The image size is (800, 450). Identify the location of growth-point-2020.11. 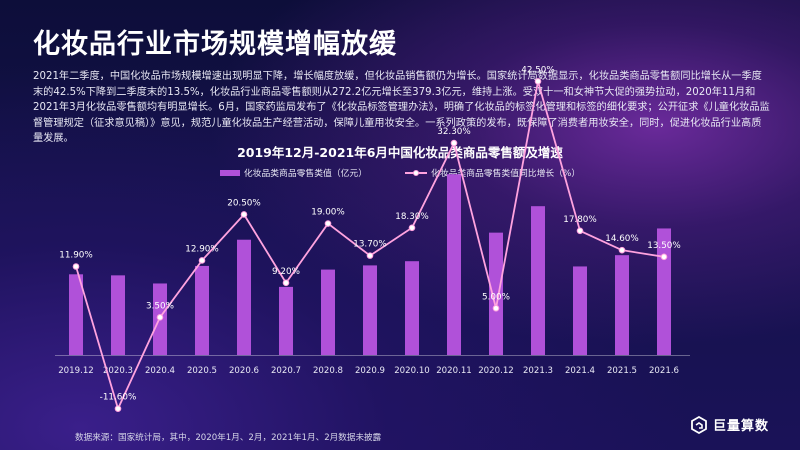
(454, 143).